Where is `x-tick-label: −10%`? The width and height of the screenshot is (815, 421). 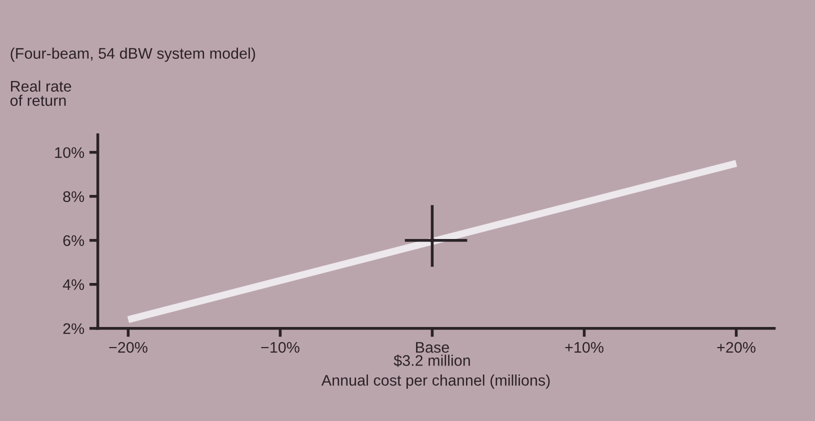
x-tick-label: −10% is located at coordinates (280, 347).